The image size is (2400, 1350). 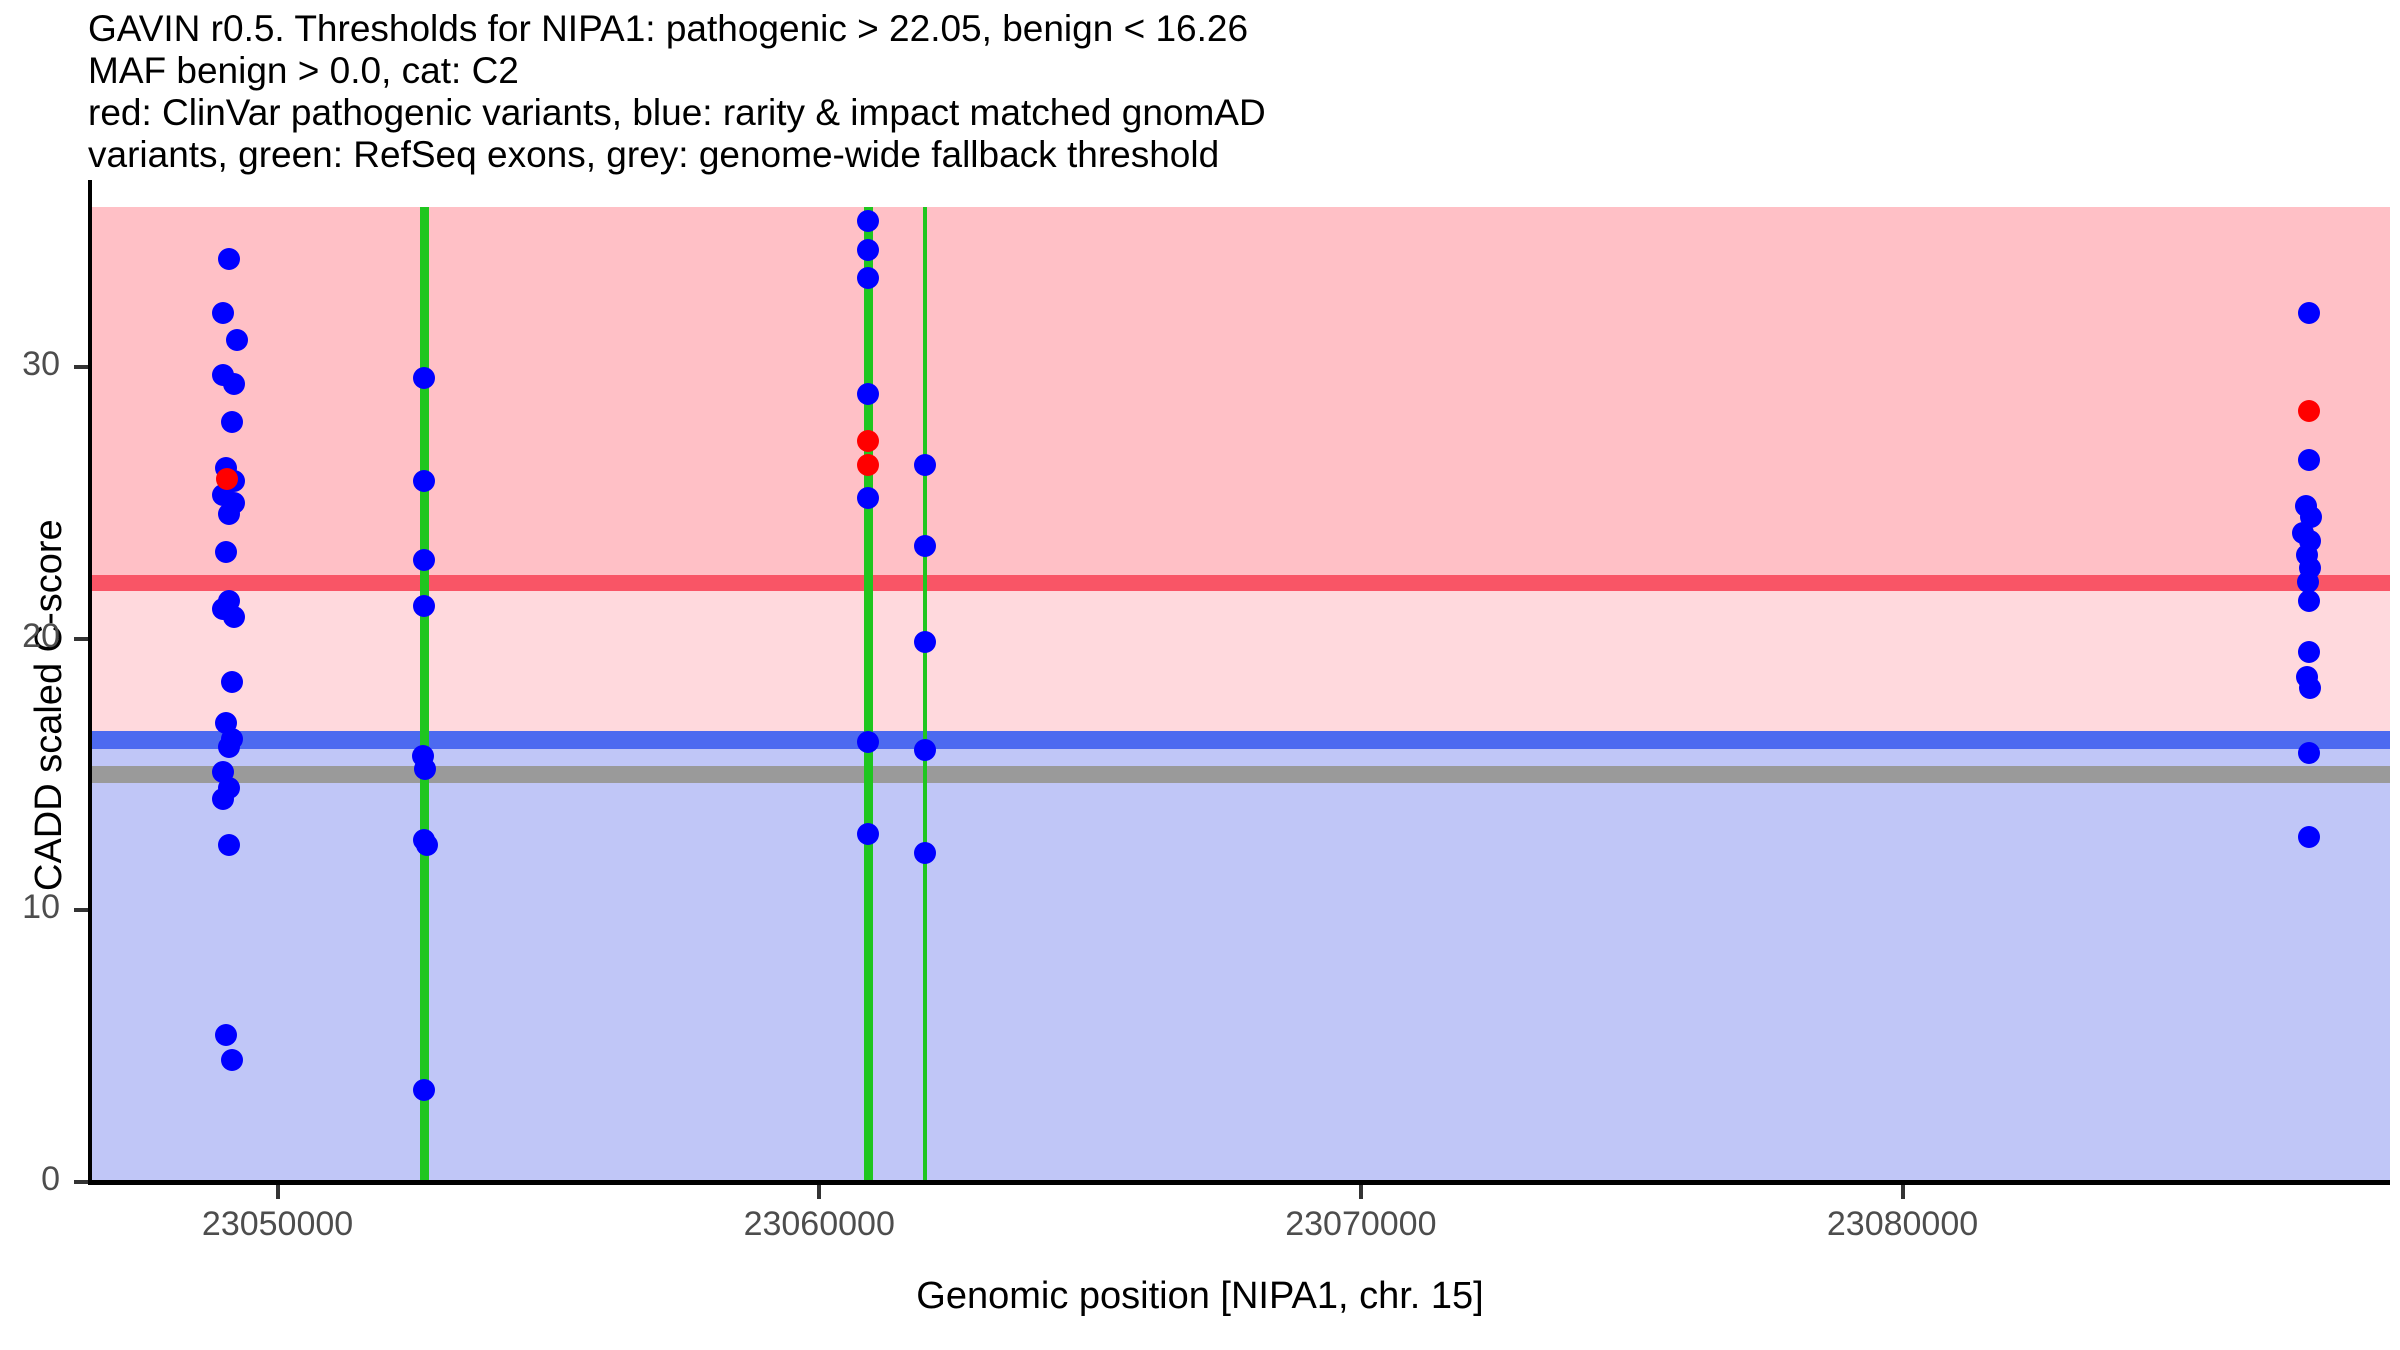 What do you see at coordinates (303, 70) in the screenshot?
I see `title-line-2: MAF benign > 0.0, cat: C2` at bounding box center [303, 70].